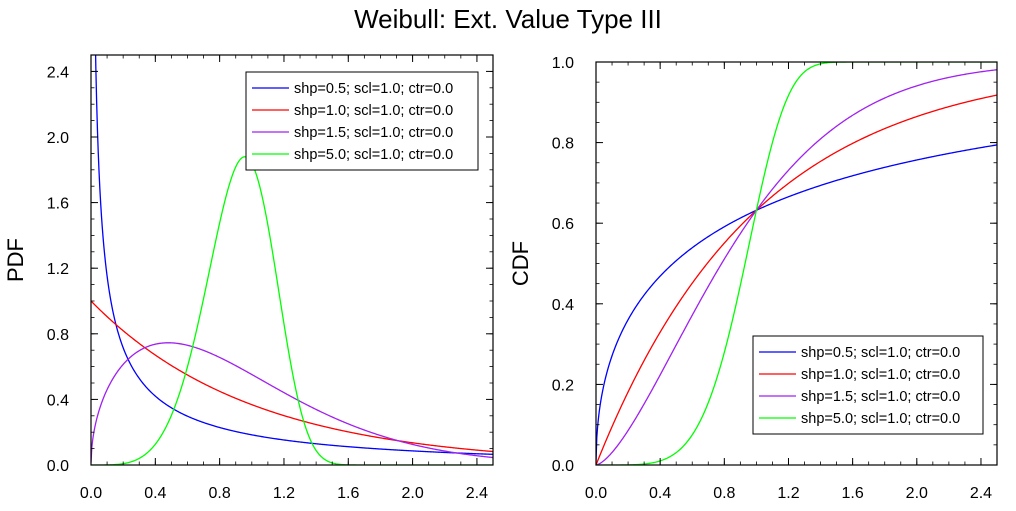 This screenshot has width=1016, height=511. I want to click on pdf-legend-label: shp=0.5; scl=1.0; ctr=0.0, so click(373, 89).